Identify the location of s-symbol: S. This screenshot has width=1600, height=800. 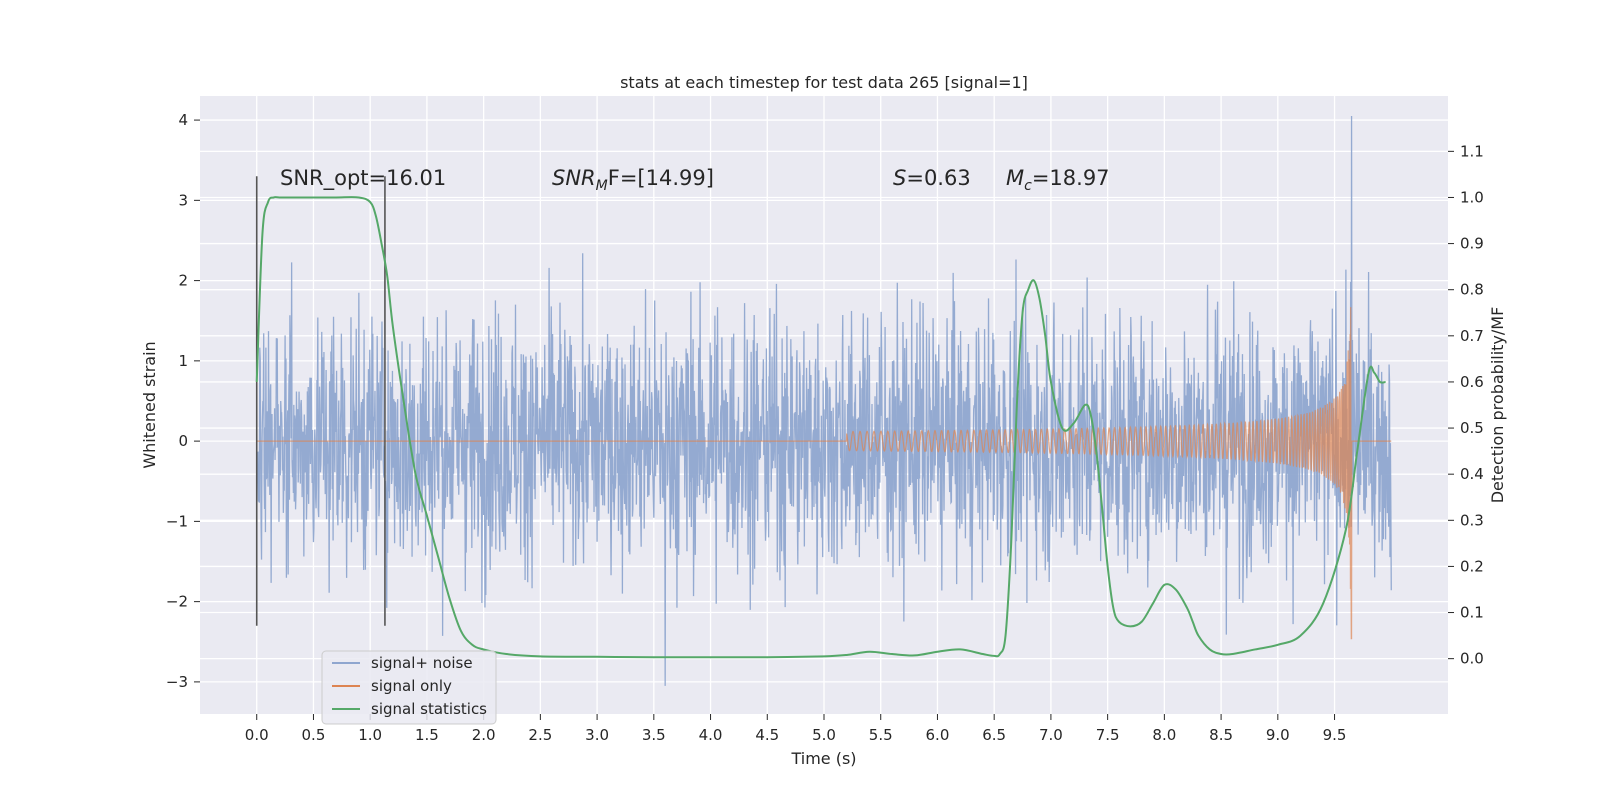
(899, 178).